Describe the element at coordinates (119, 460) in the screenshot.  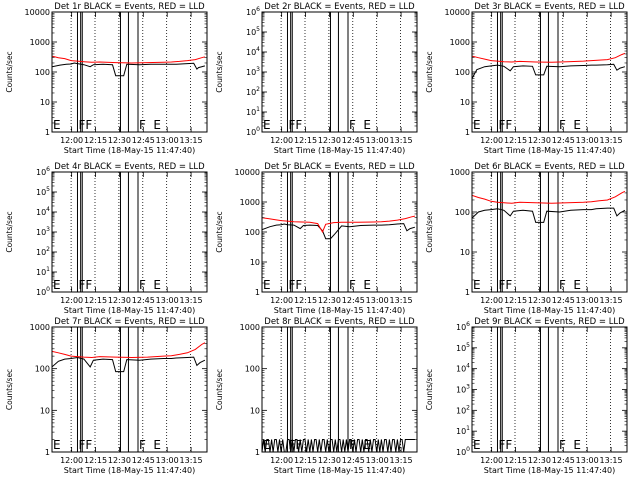
I see `x-tick-label: 12:30` at that location.